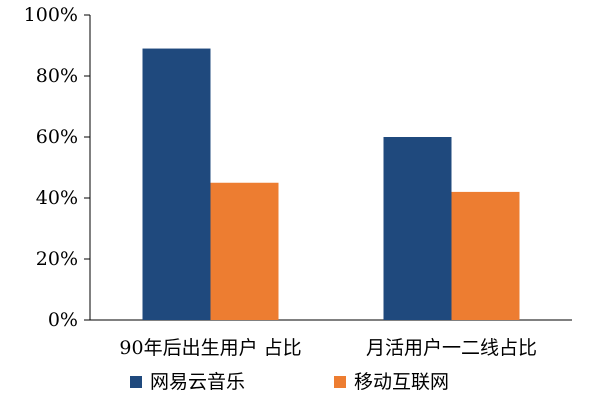 This screenshot has width=600, height=400. Describe the element at coordinates (51, 15) in the screenshot. I see `y-tick-label: 100%` at that location.